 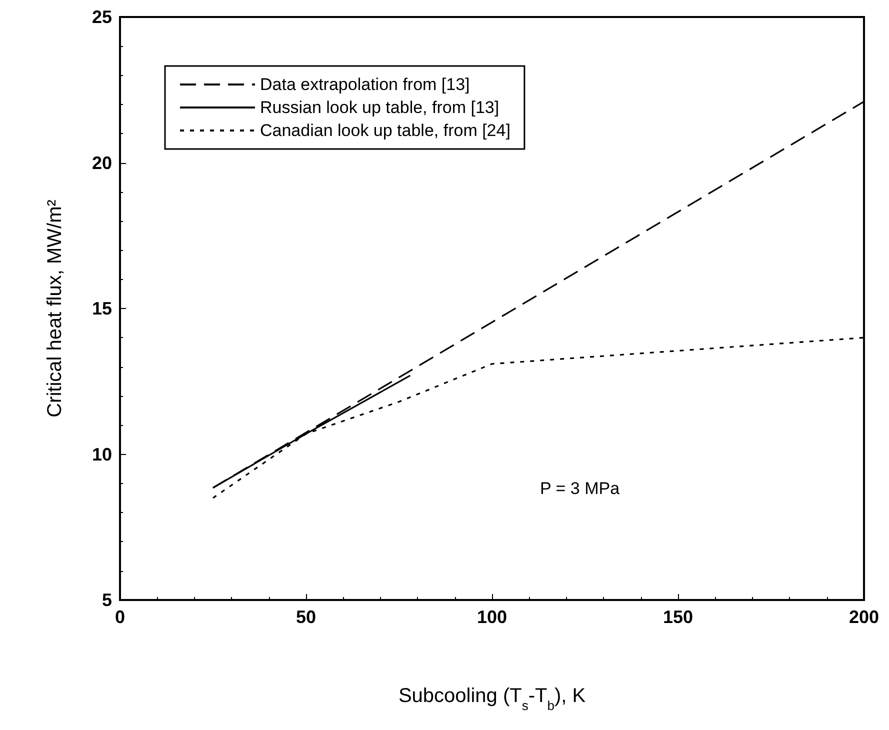 What do you see at coordinates (102, 454) in the screenshot?
I see `y-tick-label: 10` at bounding box center [102, 454].